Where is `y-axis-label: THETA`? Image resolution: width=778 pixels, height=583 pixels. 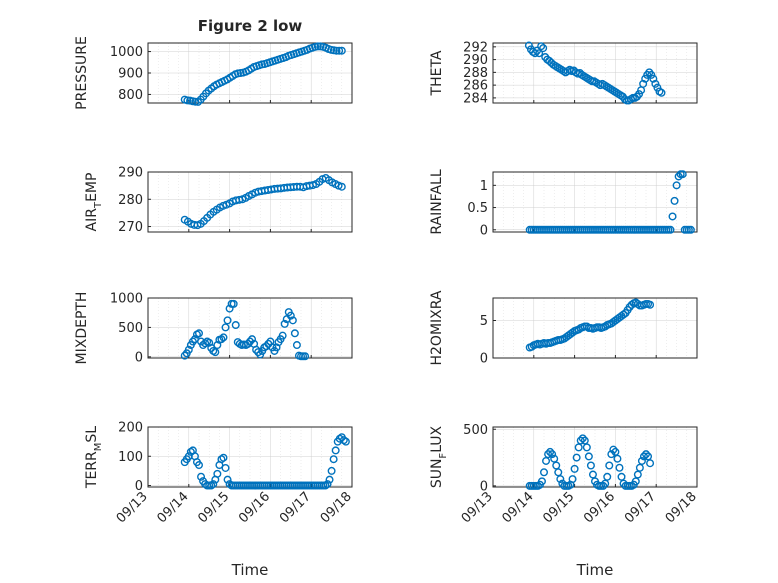 y-axis-label: THETA is located at coordinates (437, 73).